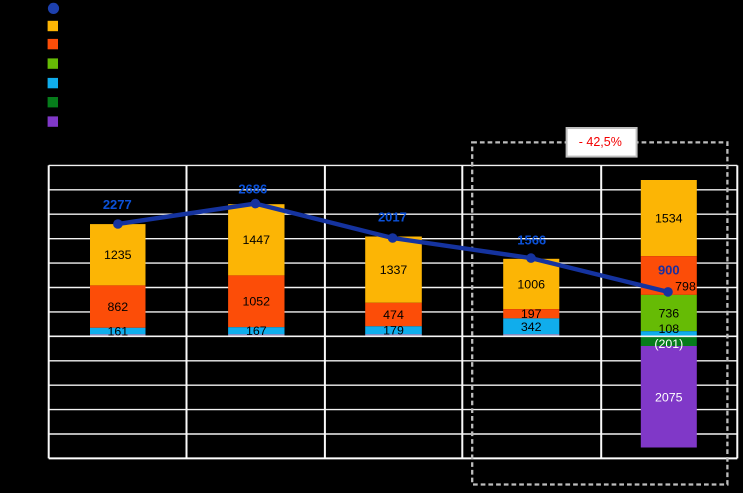 This screenshot has width=743, height=493. I want to click on svg-text: 474, so click(393, 315).